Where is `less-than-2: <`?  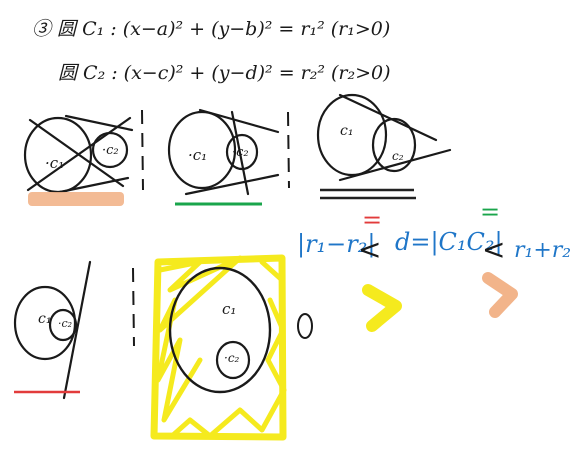
less-than-2: < is located at coordinates (494, 249).